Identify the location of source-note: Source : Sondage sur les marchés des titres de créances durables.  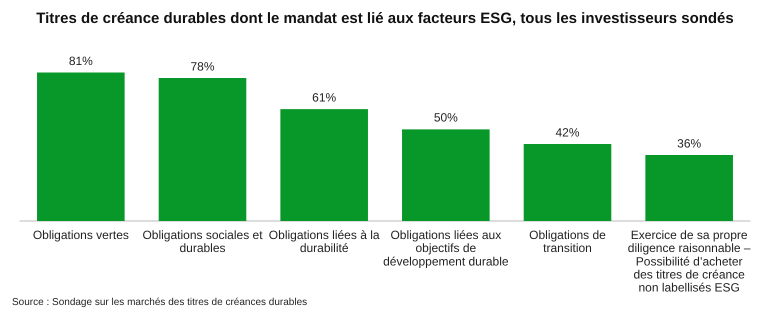
(160, 302).